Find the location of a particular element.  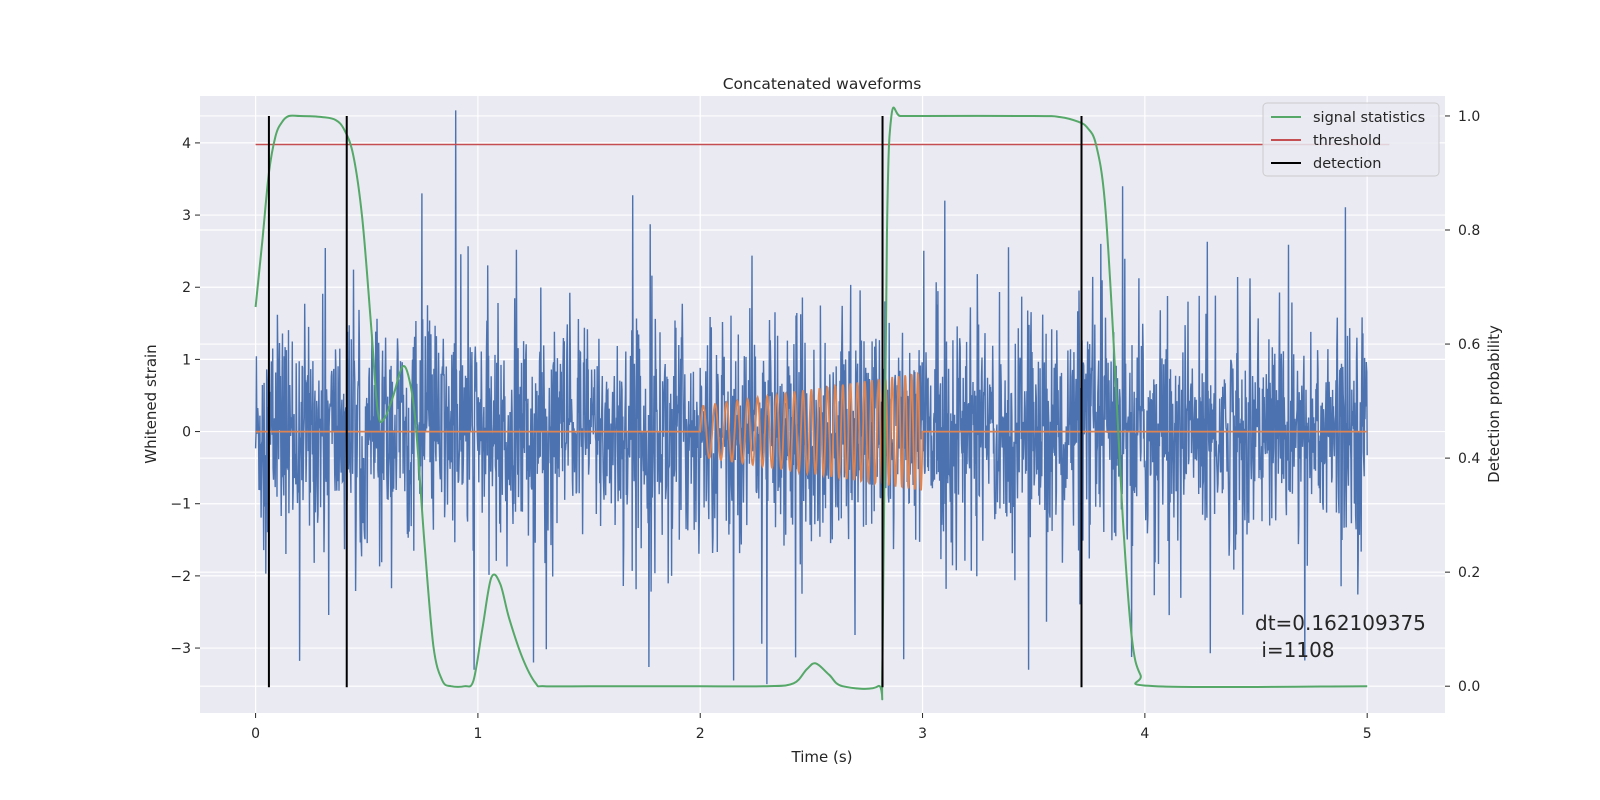

x-axis-label: Time (s) is located at coordinates (822, 757).